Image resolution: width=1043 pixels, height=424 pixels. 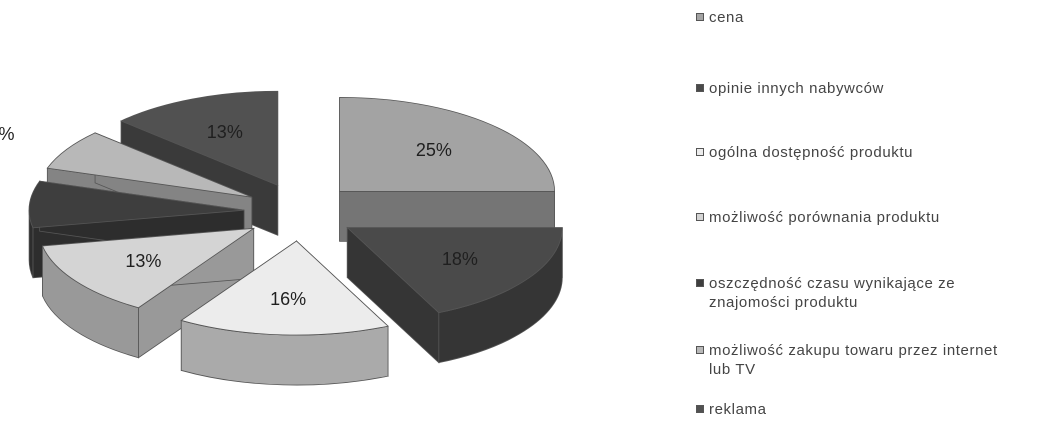 I want to click on legend-label: opinie innych nabywców, so click(x=796, y=88).